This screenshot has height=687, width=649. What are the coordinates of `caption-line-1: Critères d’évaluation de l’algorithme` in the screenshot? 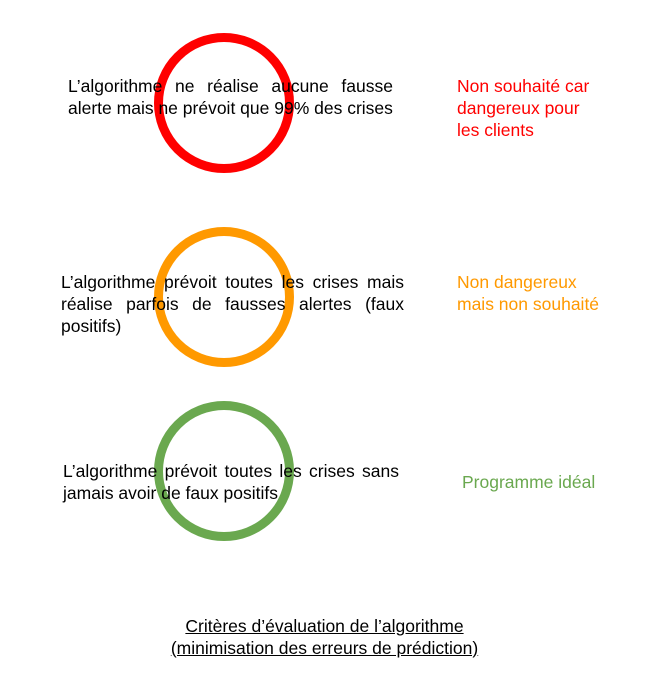 It's located at (324, 626).